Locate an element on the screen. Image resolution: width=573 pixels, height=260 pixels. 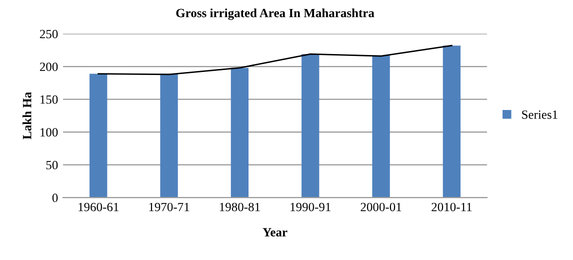
y-tick-label: 150 is located at coordinates (49, 99).